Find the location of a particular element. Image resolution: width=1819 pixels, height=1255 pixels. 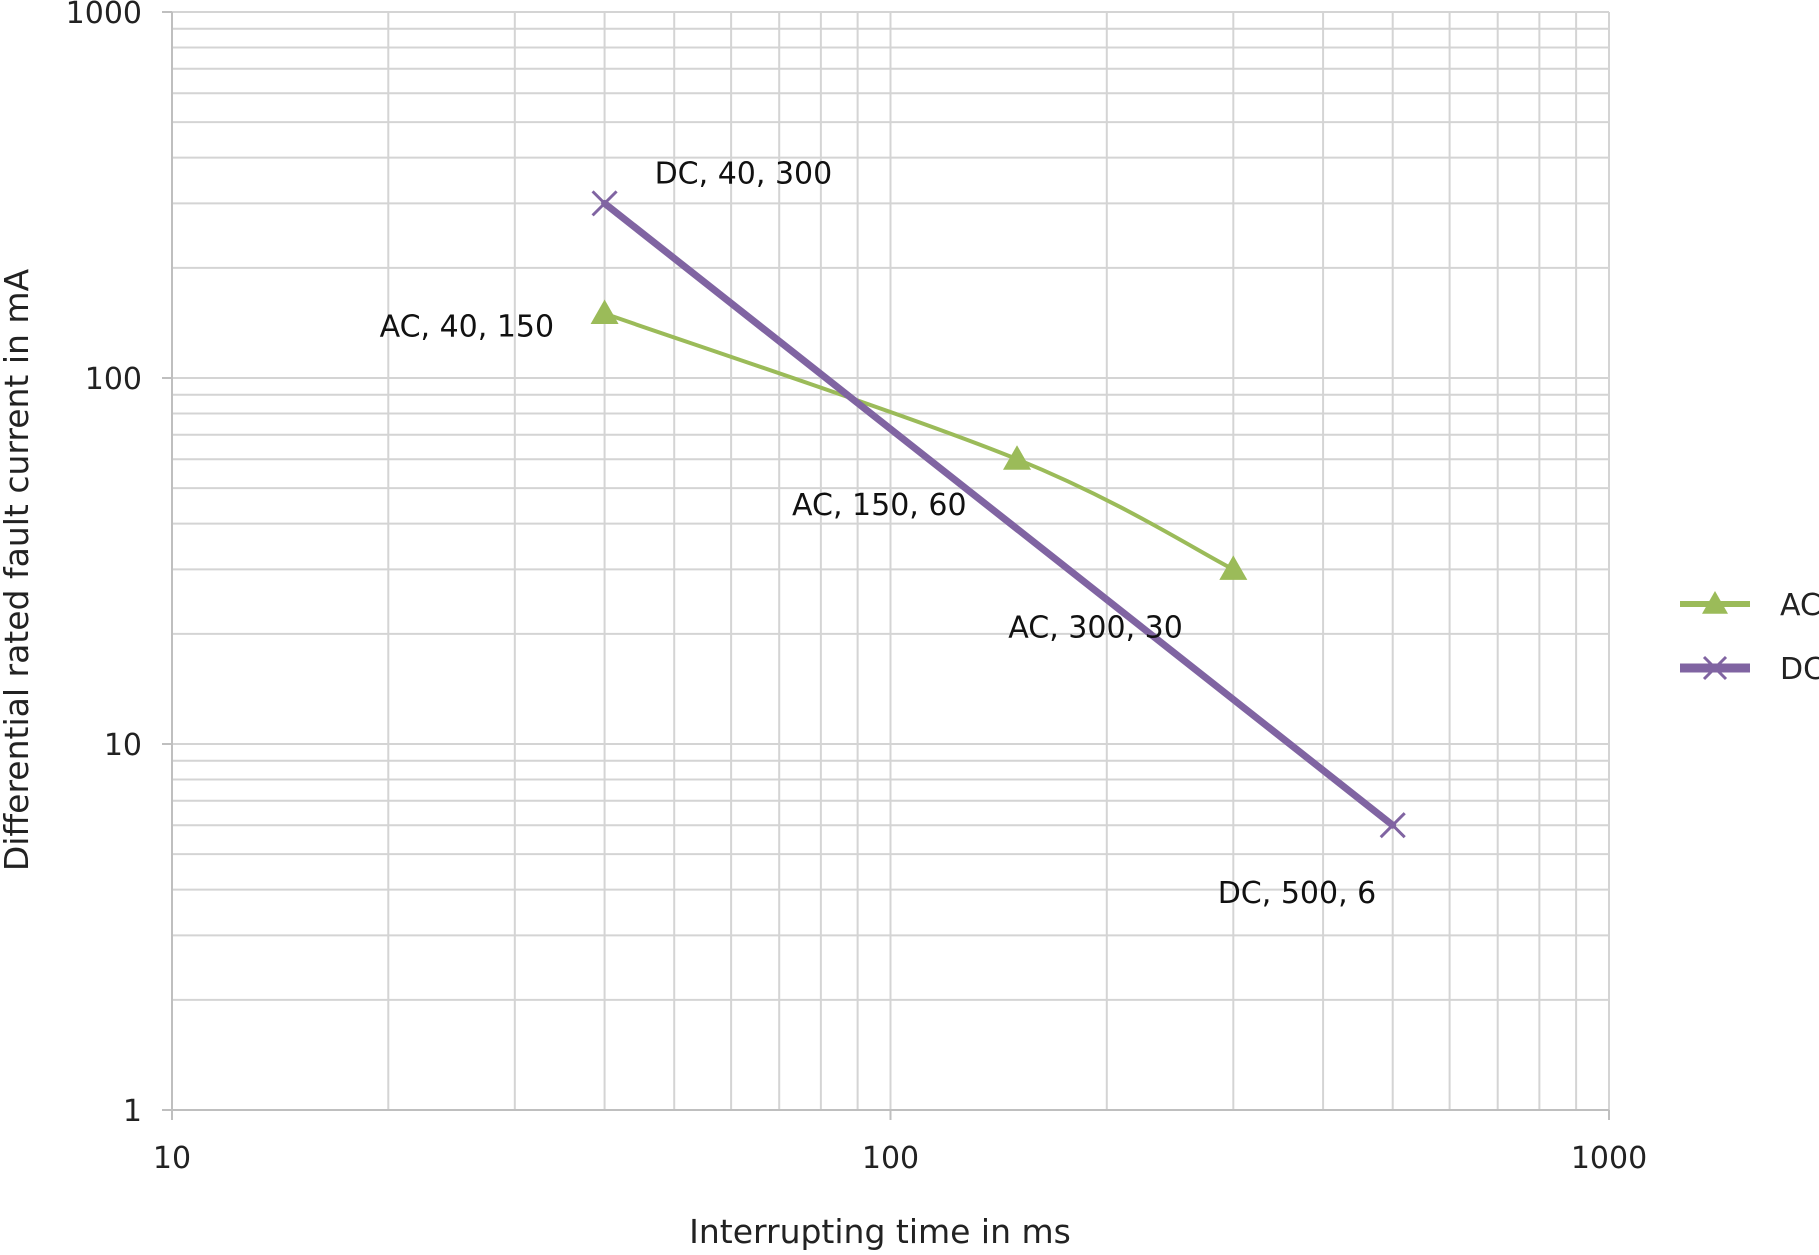

legend-label: DC is located at coordinates (1799, 669).